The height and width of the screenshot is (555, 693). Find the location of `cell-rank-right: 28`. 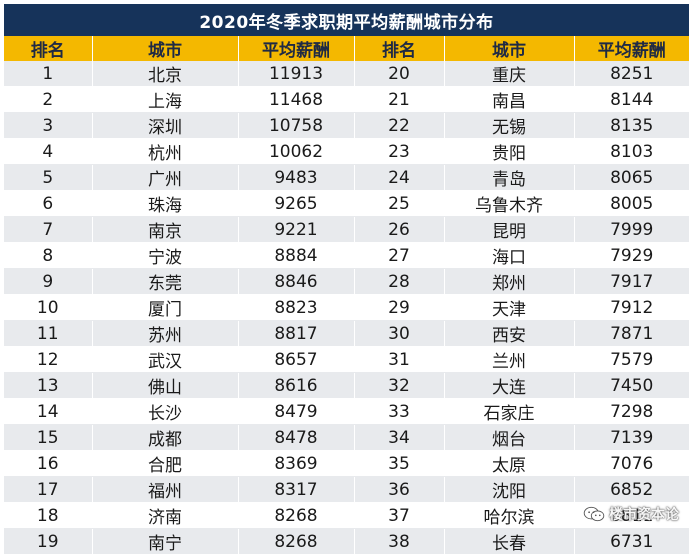

cell-rank-right: 28 is located at coordinates (399, 281).